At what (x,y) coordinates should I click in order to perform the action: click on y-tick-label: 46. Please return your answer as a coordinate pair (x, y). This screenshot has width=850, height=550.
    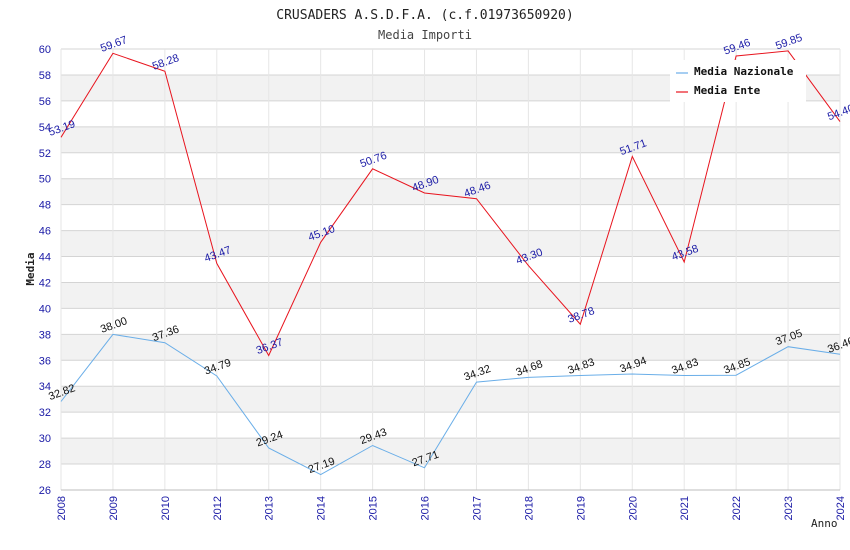
    Looking at the image, I should click on (45, 232).